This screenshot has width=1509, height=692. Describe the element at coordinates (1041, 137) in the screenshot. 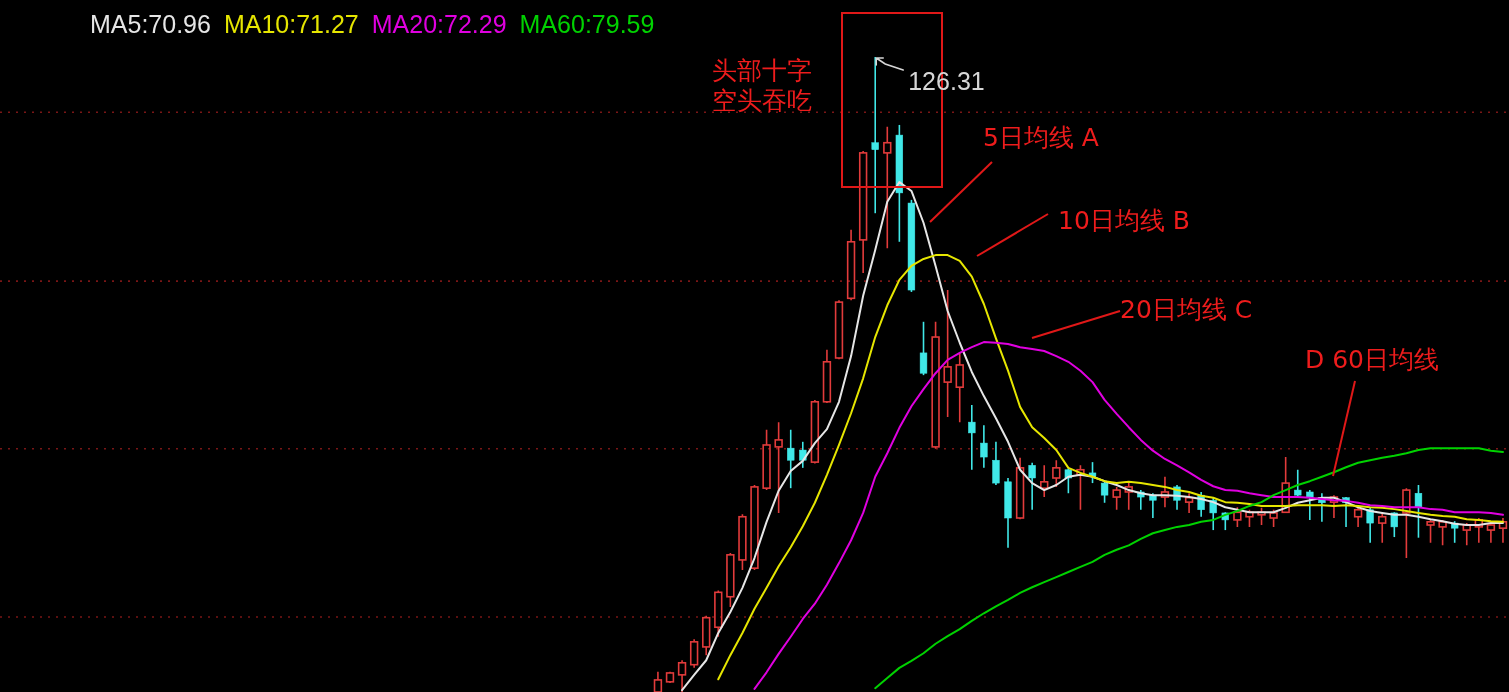

I see `annotation: 5日均线 A` at that location.